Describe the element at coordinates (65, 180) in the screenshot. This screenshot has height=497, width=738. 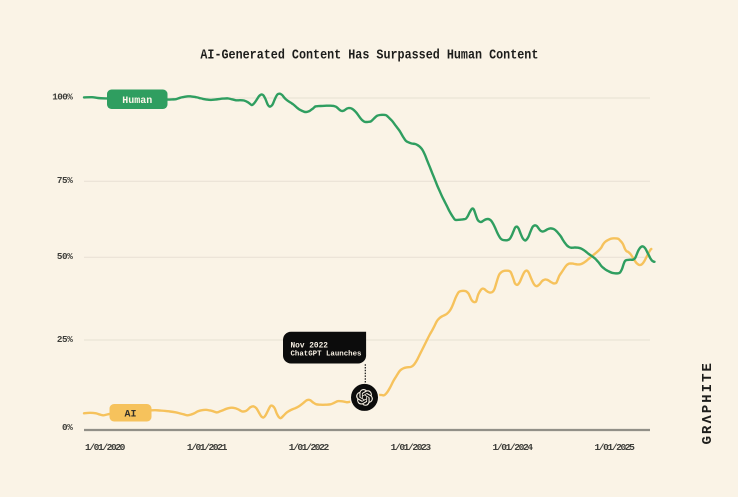
I see `svg-text: 75%` at that location.